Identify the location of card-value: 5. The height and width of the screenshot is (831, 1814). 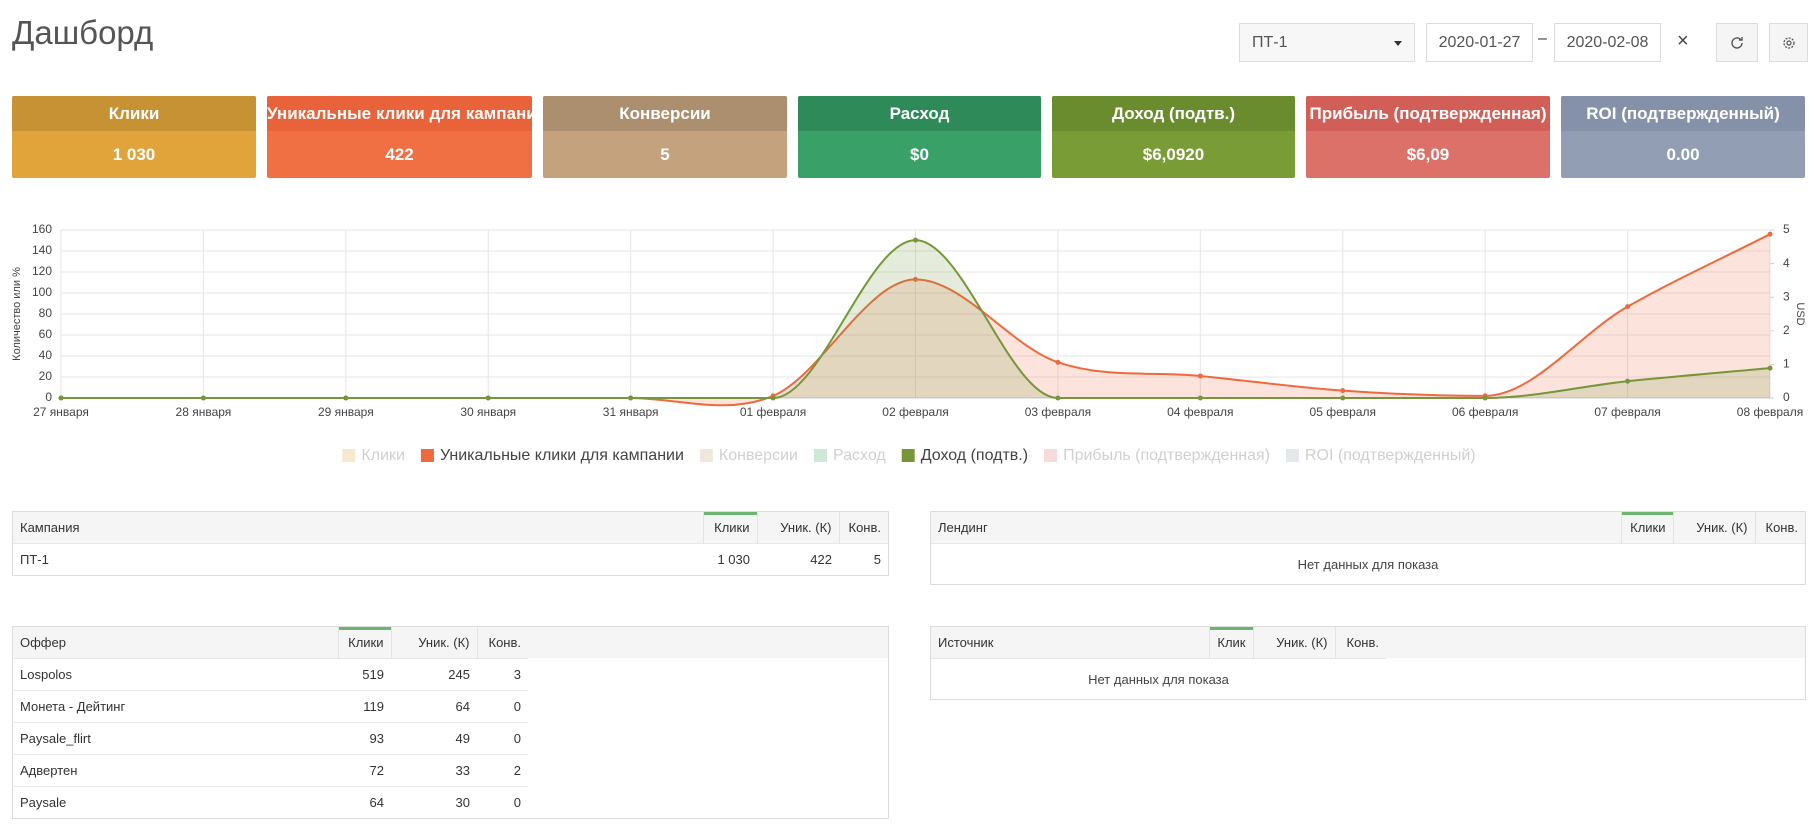
(665, 154).